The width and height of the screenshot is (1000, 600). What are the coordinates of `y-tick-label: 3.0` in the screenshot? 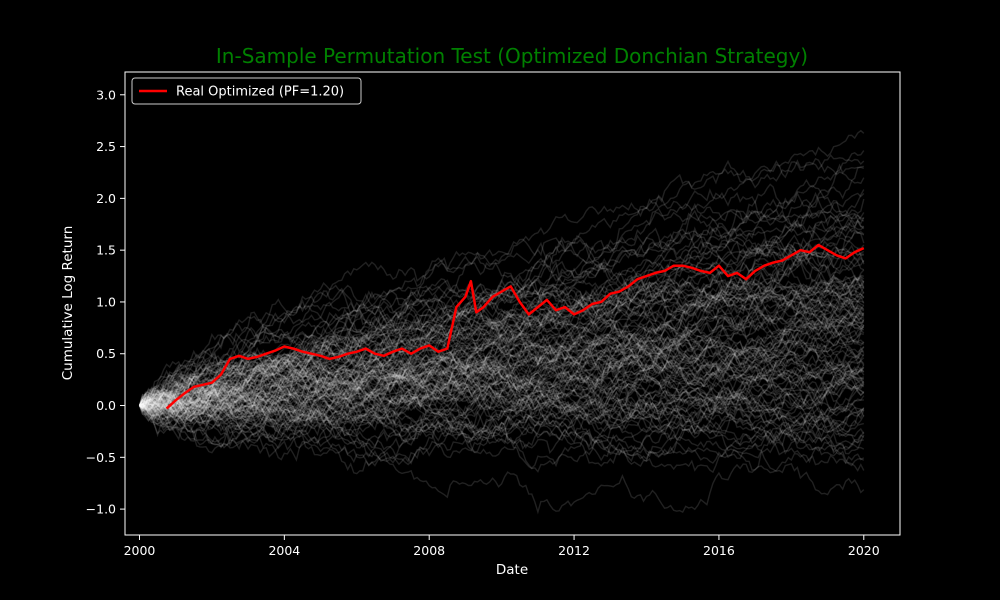 It's located at (106, 94).